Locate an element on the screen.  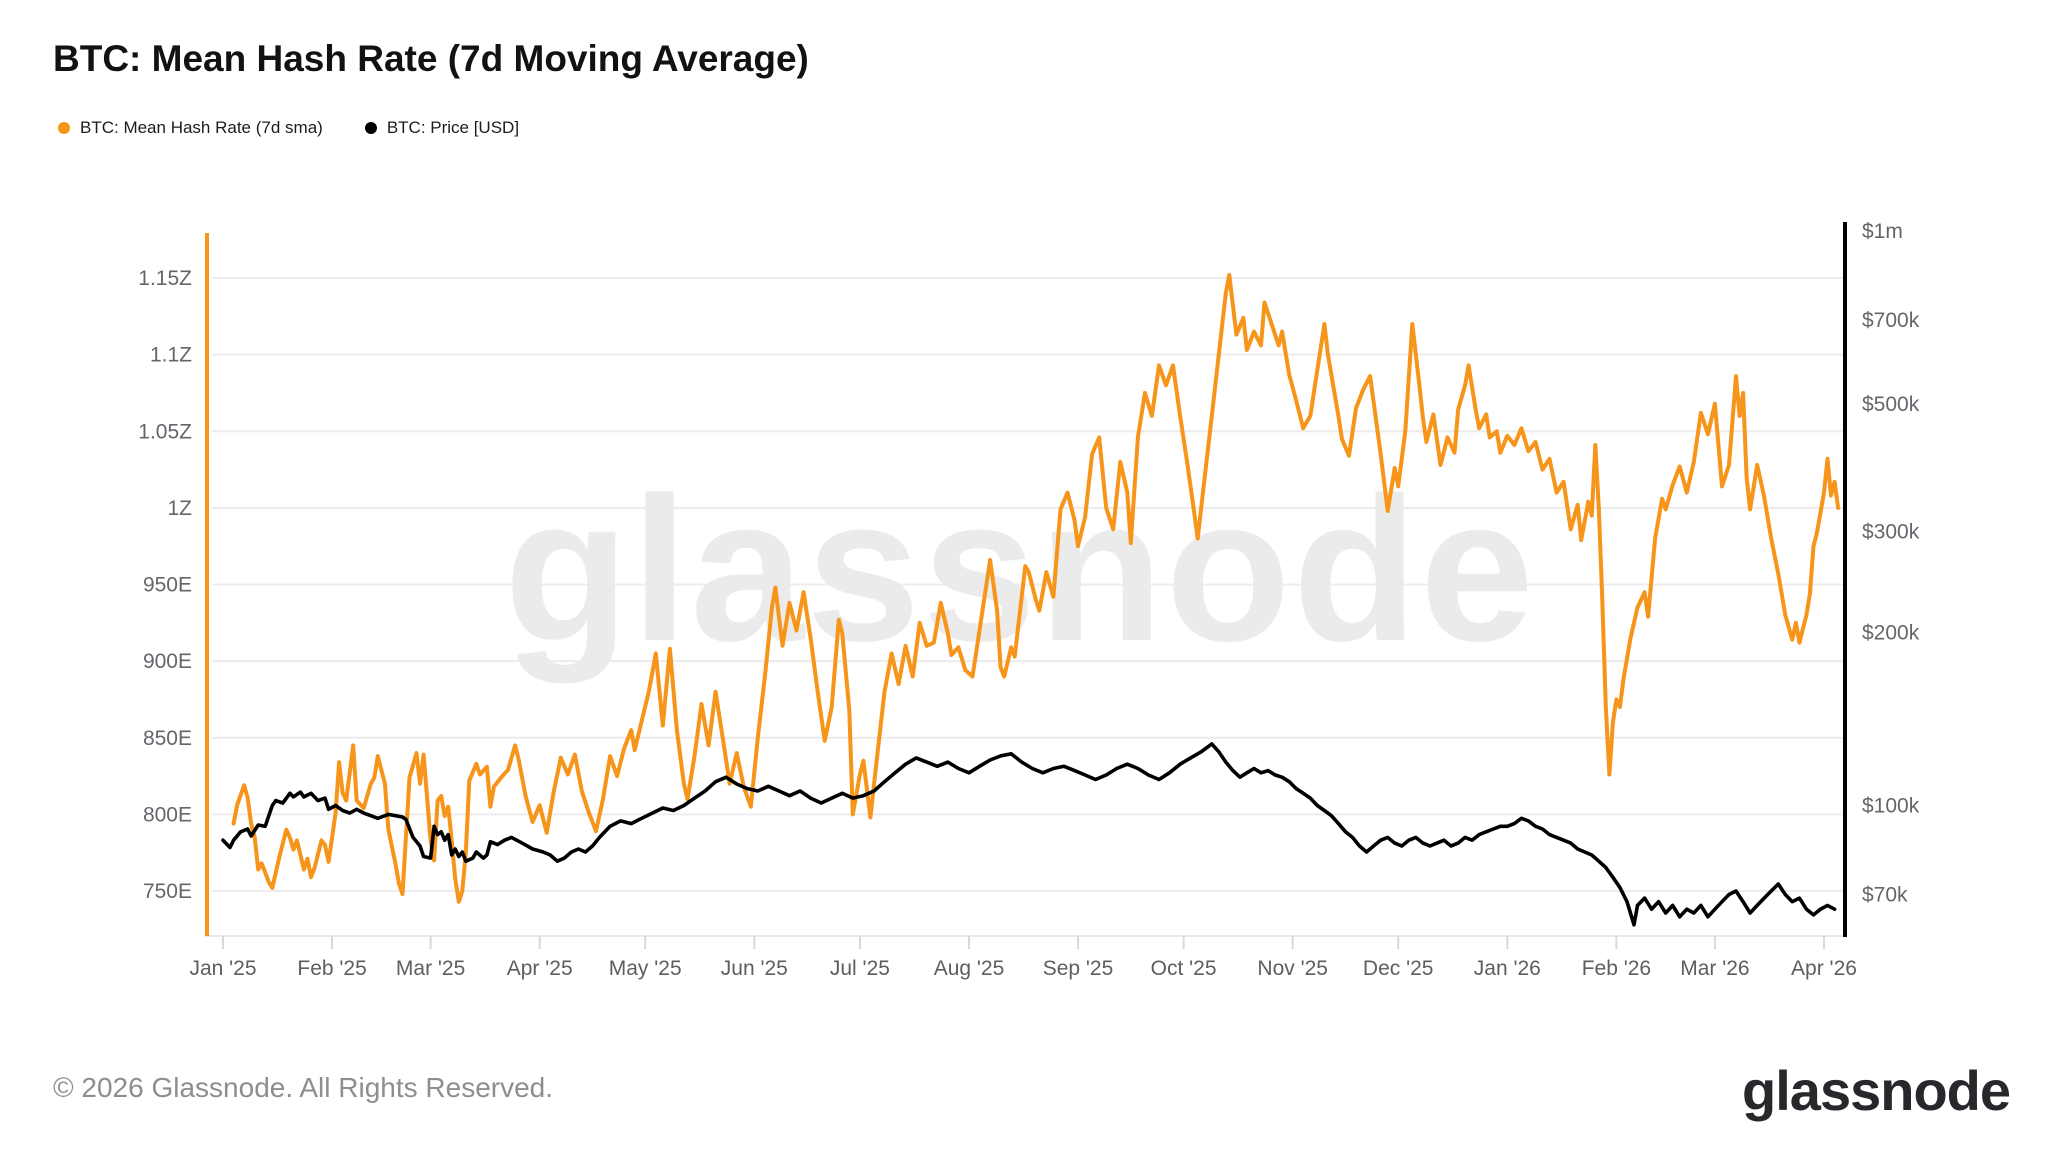
left-axis-tick-label: 1.15Z is located at coordinates (165, 278).